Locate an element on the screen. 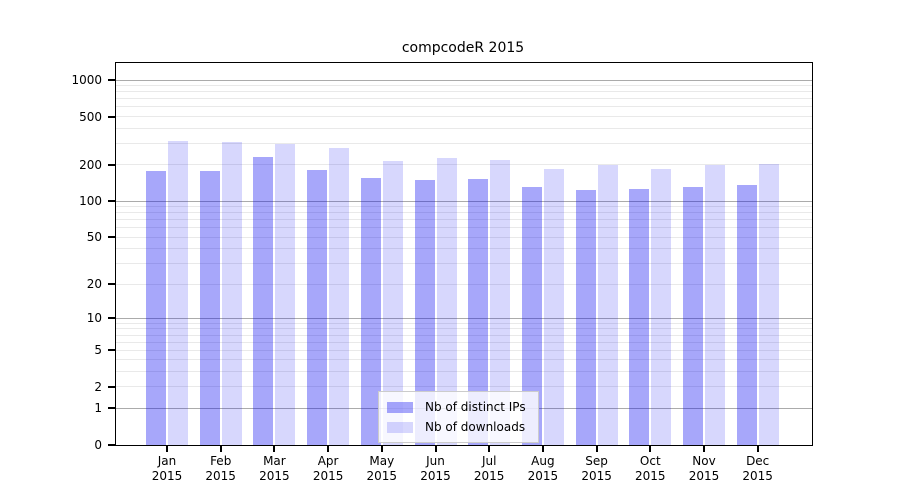 The image size is (900, 500). x-axis-tick-label: Jun 2015 is located at coordinates (436, 469).